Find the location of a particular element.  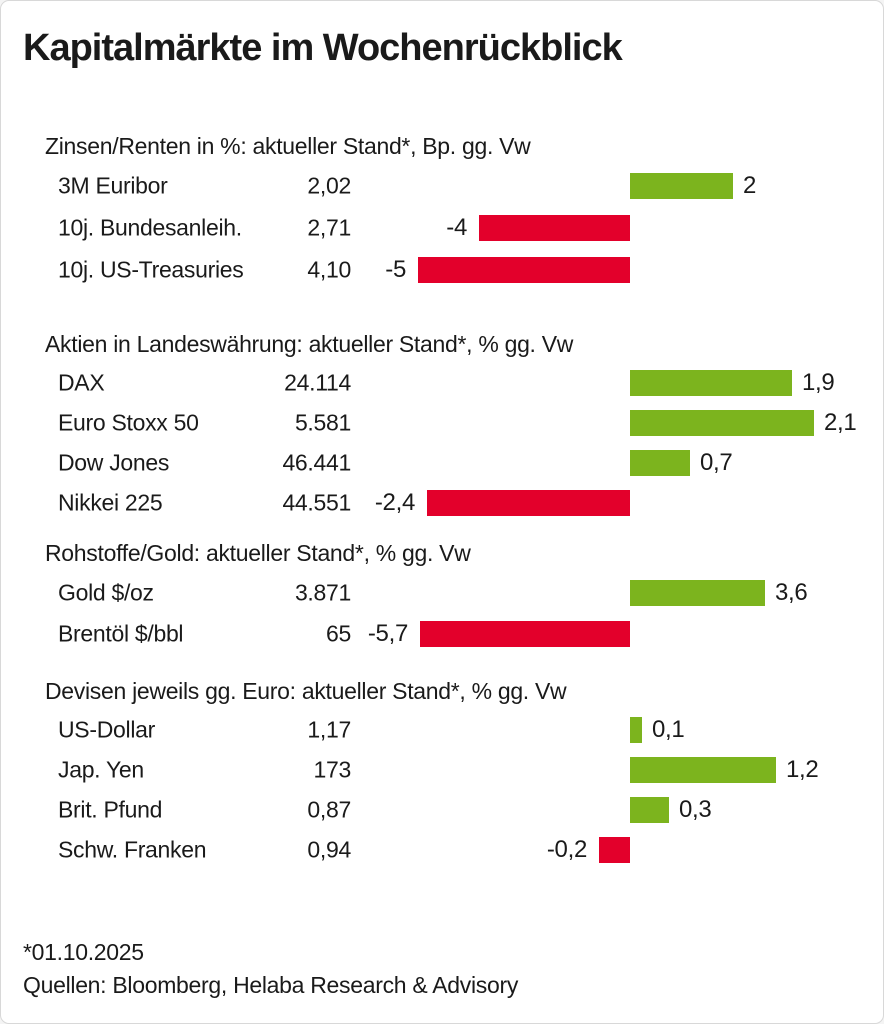

table-row: Euro Stoxx 50 5.581 2,1 is located at coordinates (442, 423).